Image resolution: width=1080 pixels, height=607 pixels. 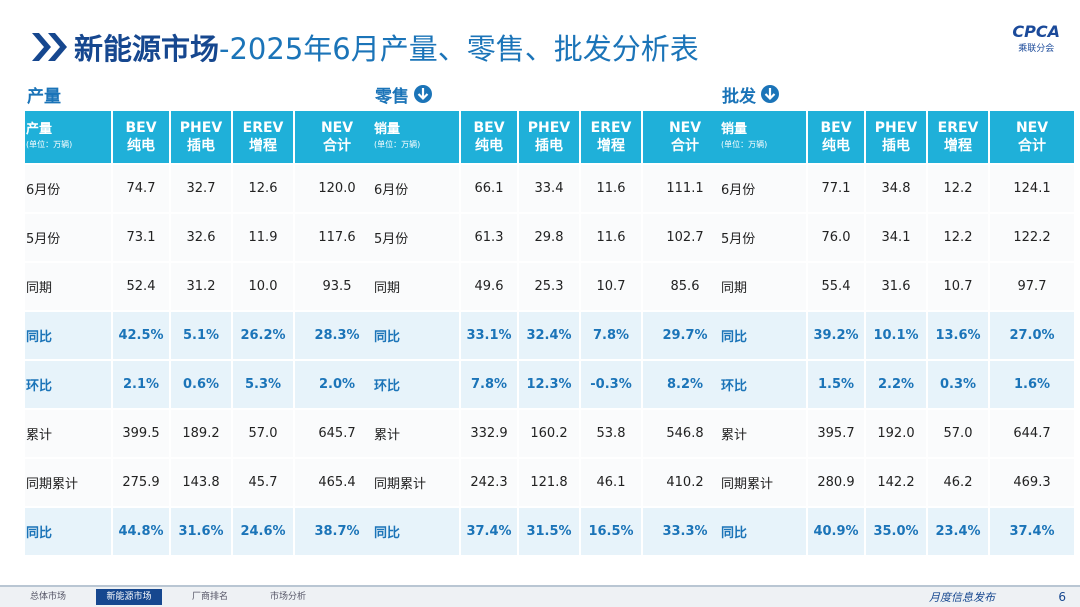 I want to click on section-label: 零售, so click(x=404, y=94).